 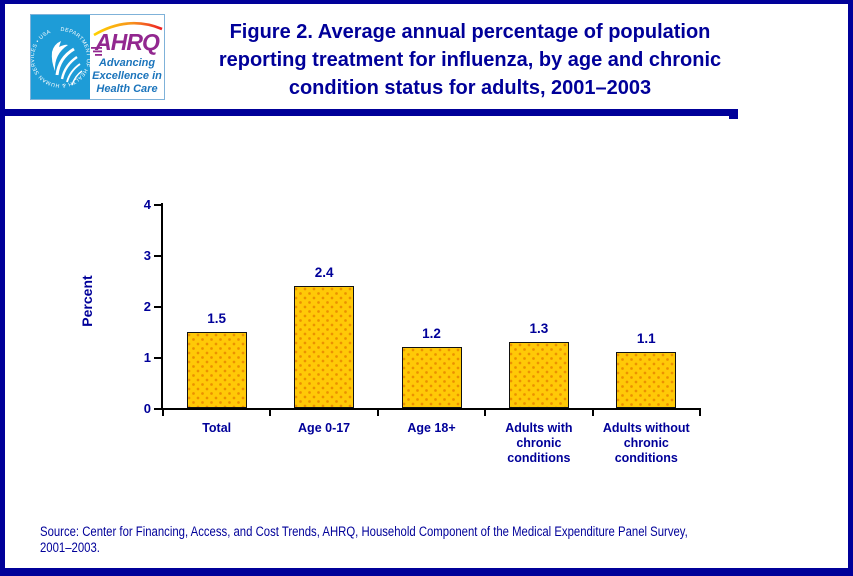 I want to click on figure-title-line-3: condition status for adults, 2001–2003, so click(x=470, y=88).